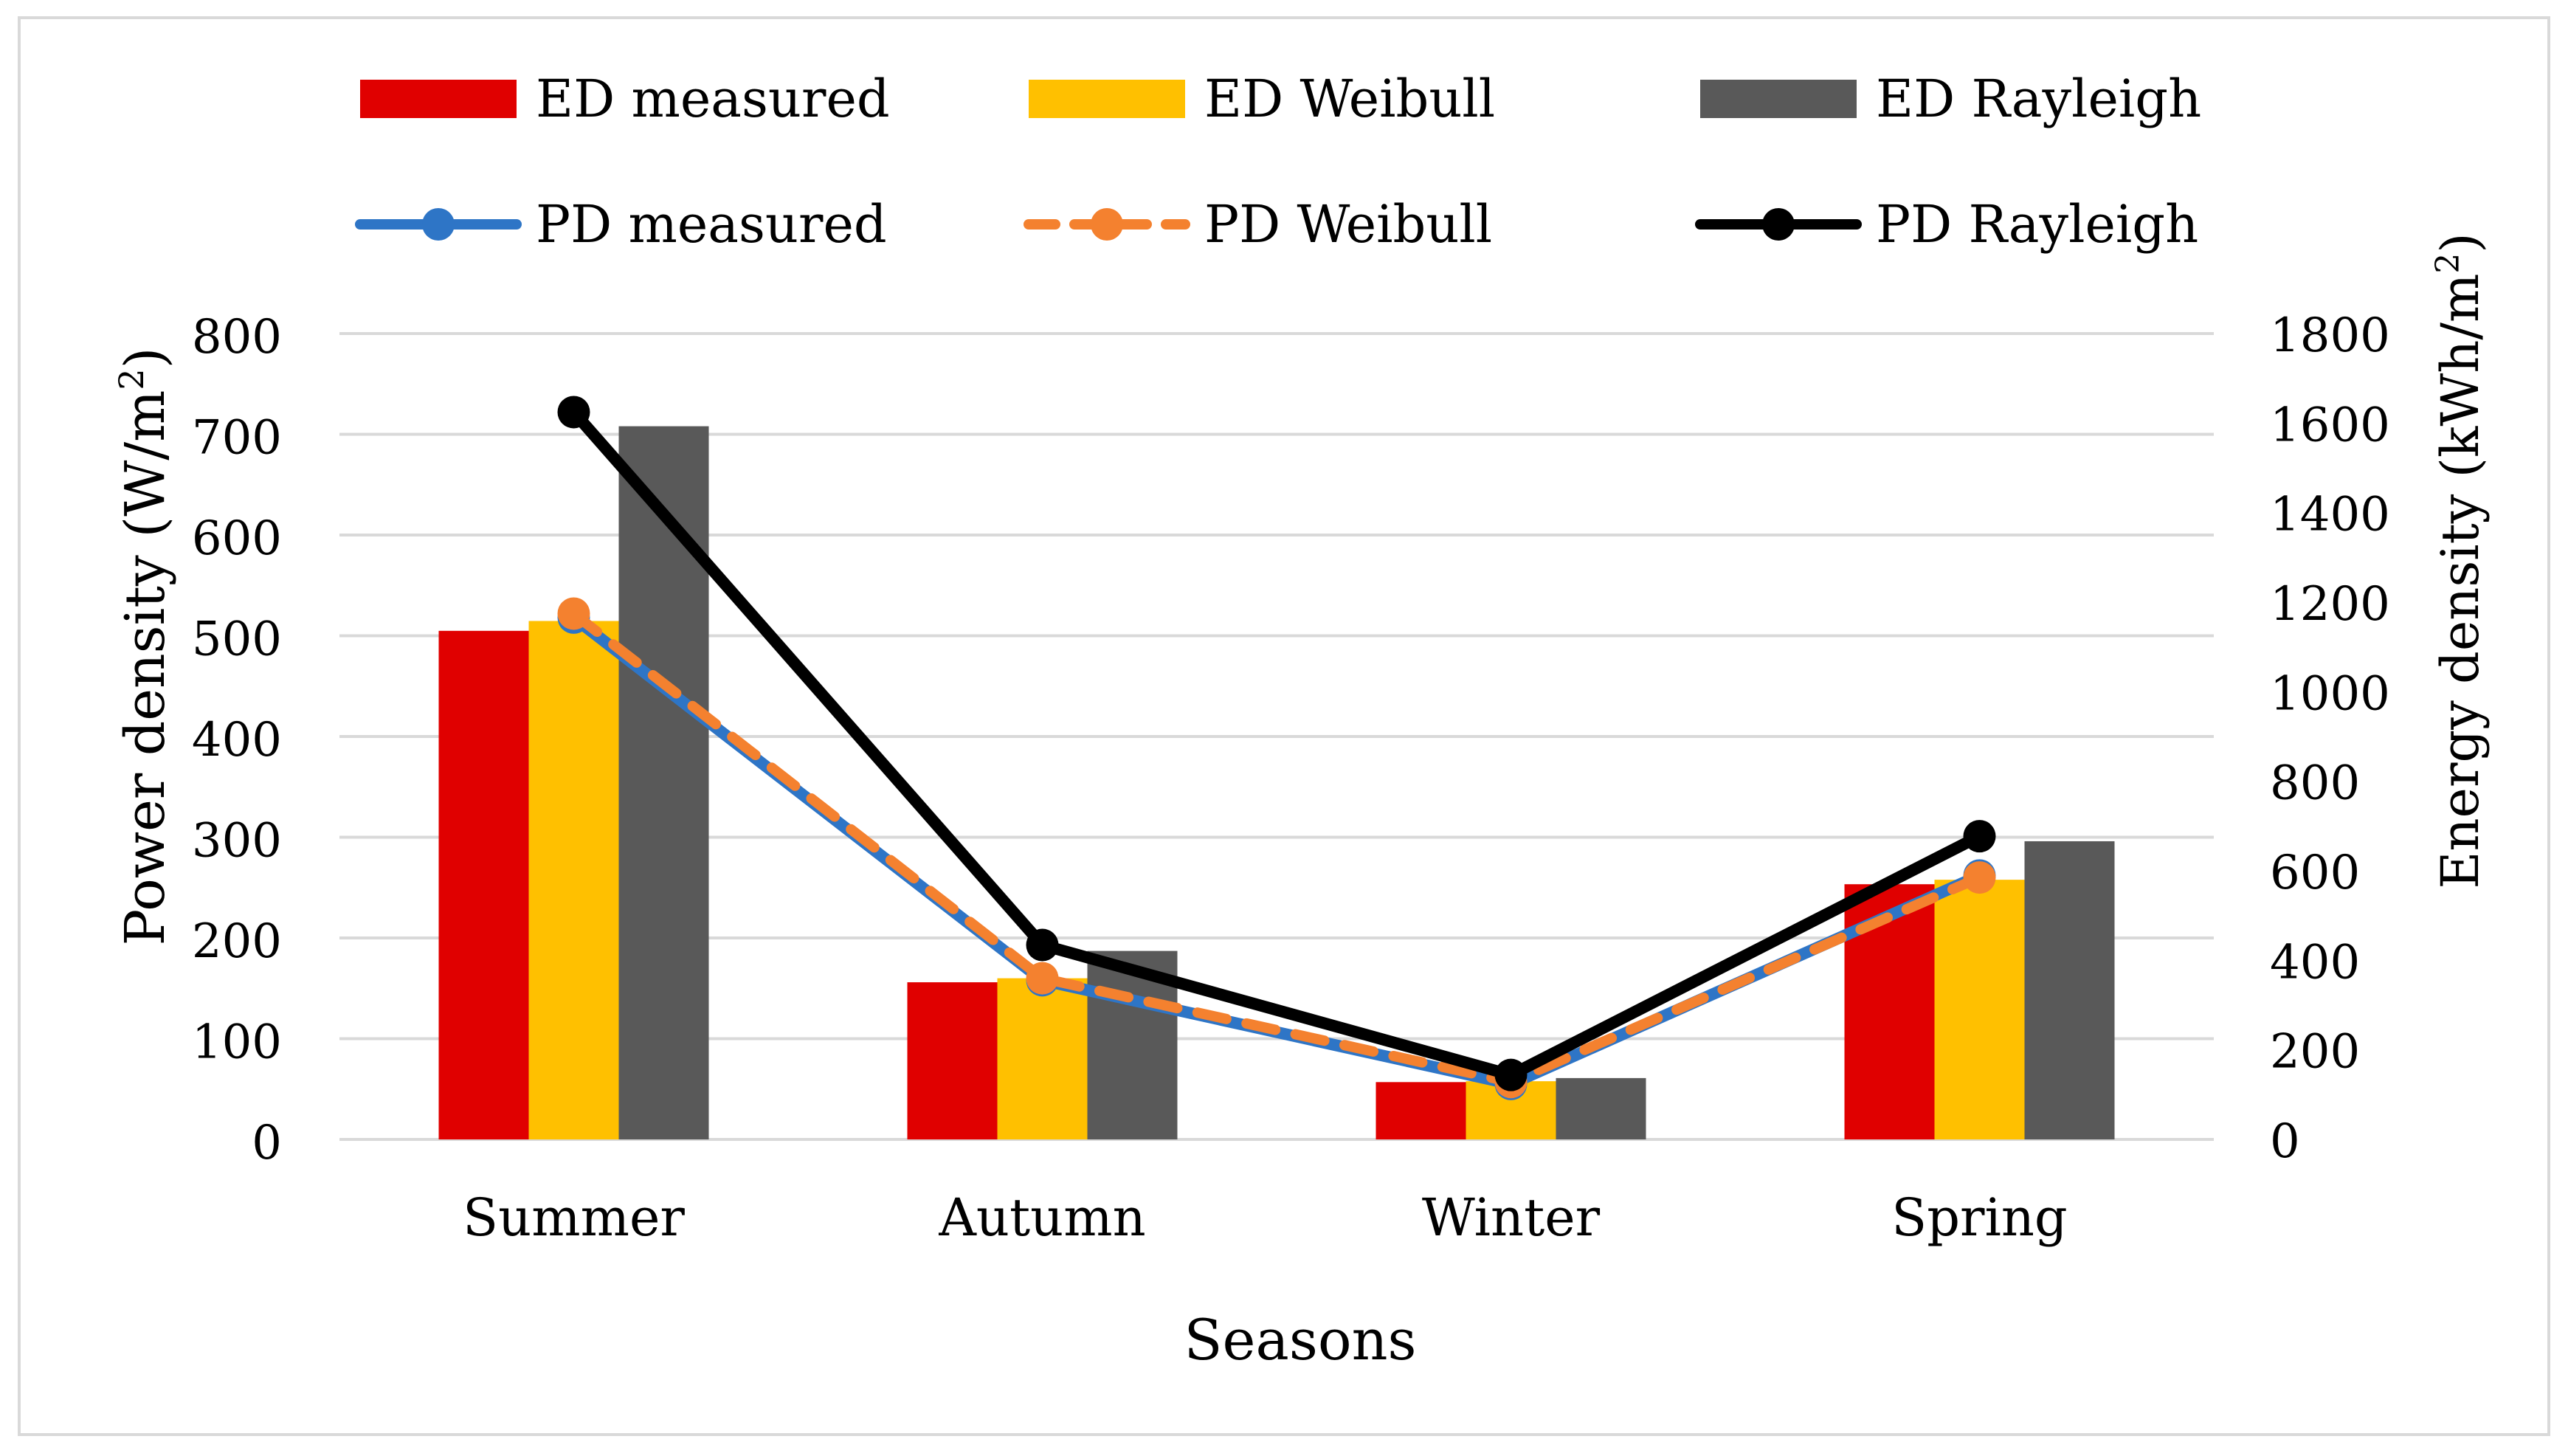  I want to click on right-tick-label: 0, so click(2285, 1141).